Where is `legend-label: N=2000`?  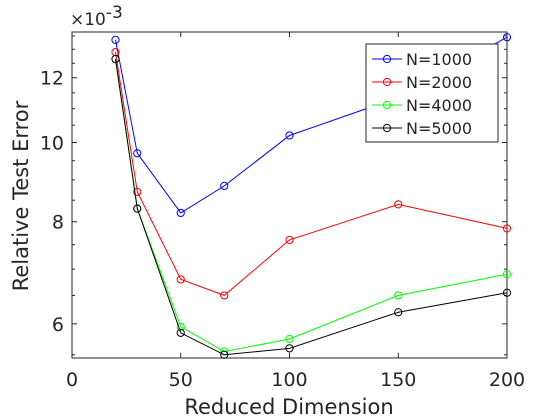 legend-label: N=2000 is located at coordinates (439, 82).